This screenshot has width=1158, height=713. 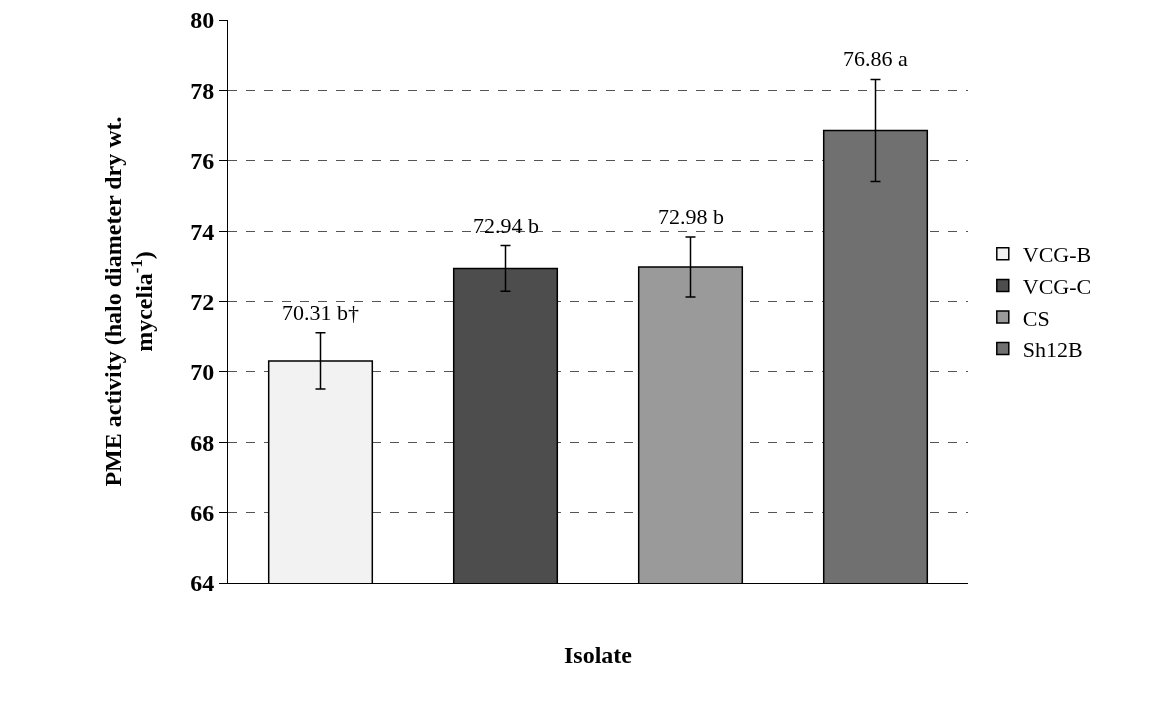 What do you see at coordinates (320, 312) in the screenshot?
I see `data-label: 70.31 b†` at bounding box center [320, 312].